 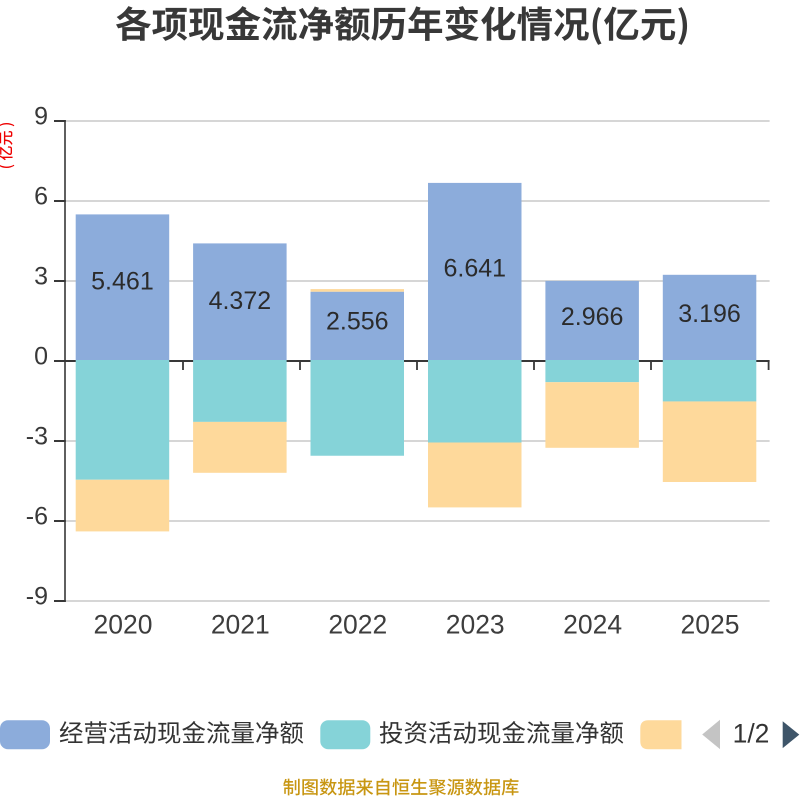 I want to click on svg-text: 6.641, so click(x=474, y=269).